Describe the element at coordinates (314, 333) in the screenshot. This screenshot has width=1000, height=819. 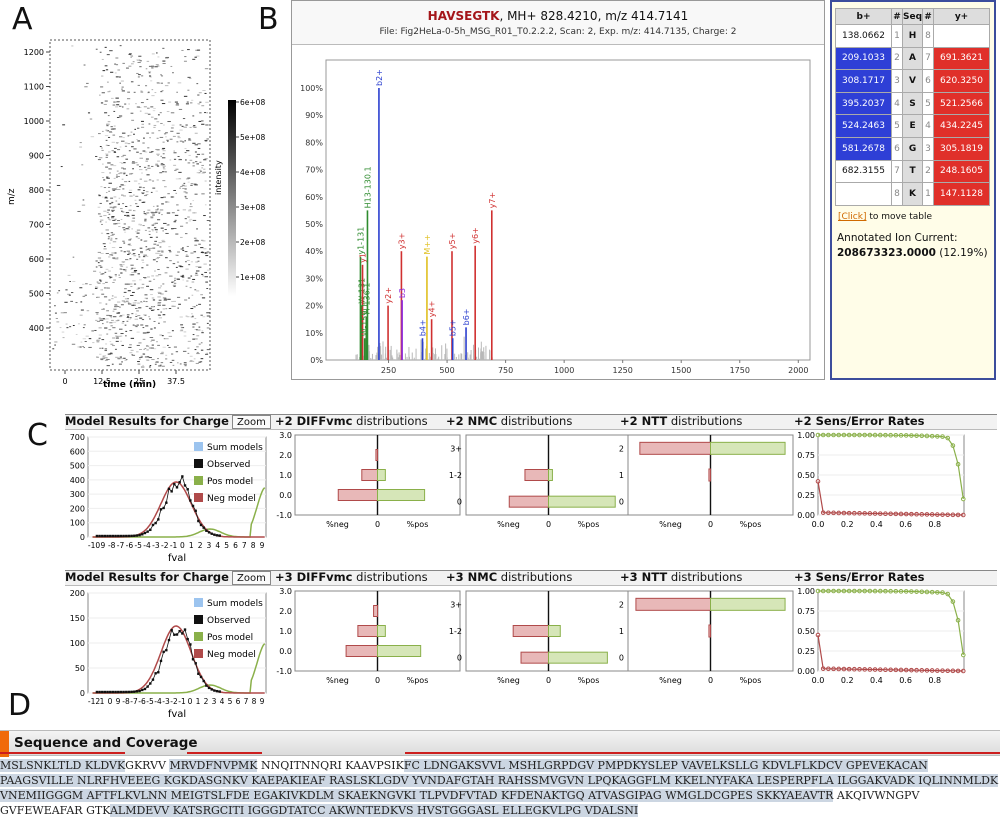
I see `spectrum-y-tick-label: 10%` at that location.